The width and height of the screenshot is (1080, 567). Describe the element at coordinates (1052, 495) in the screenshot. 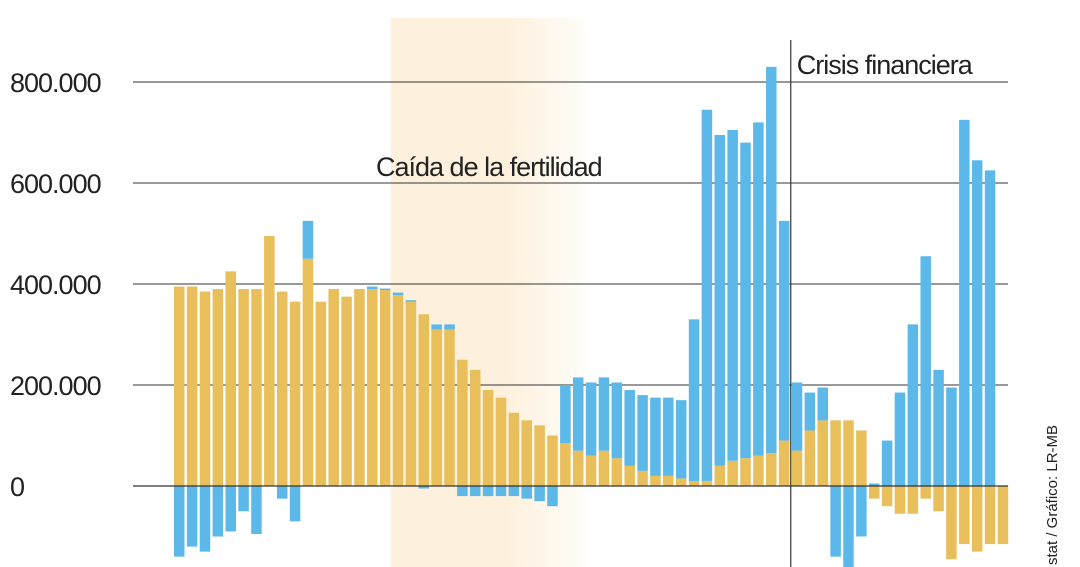

I see `source-label: stat / Gráfico: LR-MB` at that location.